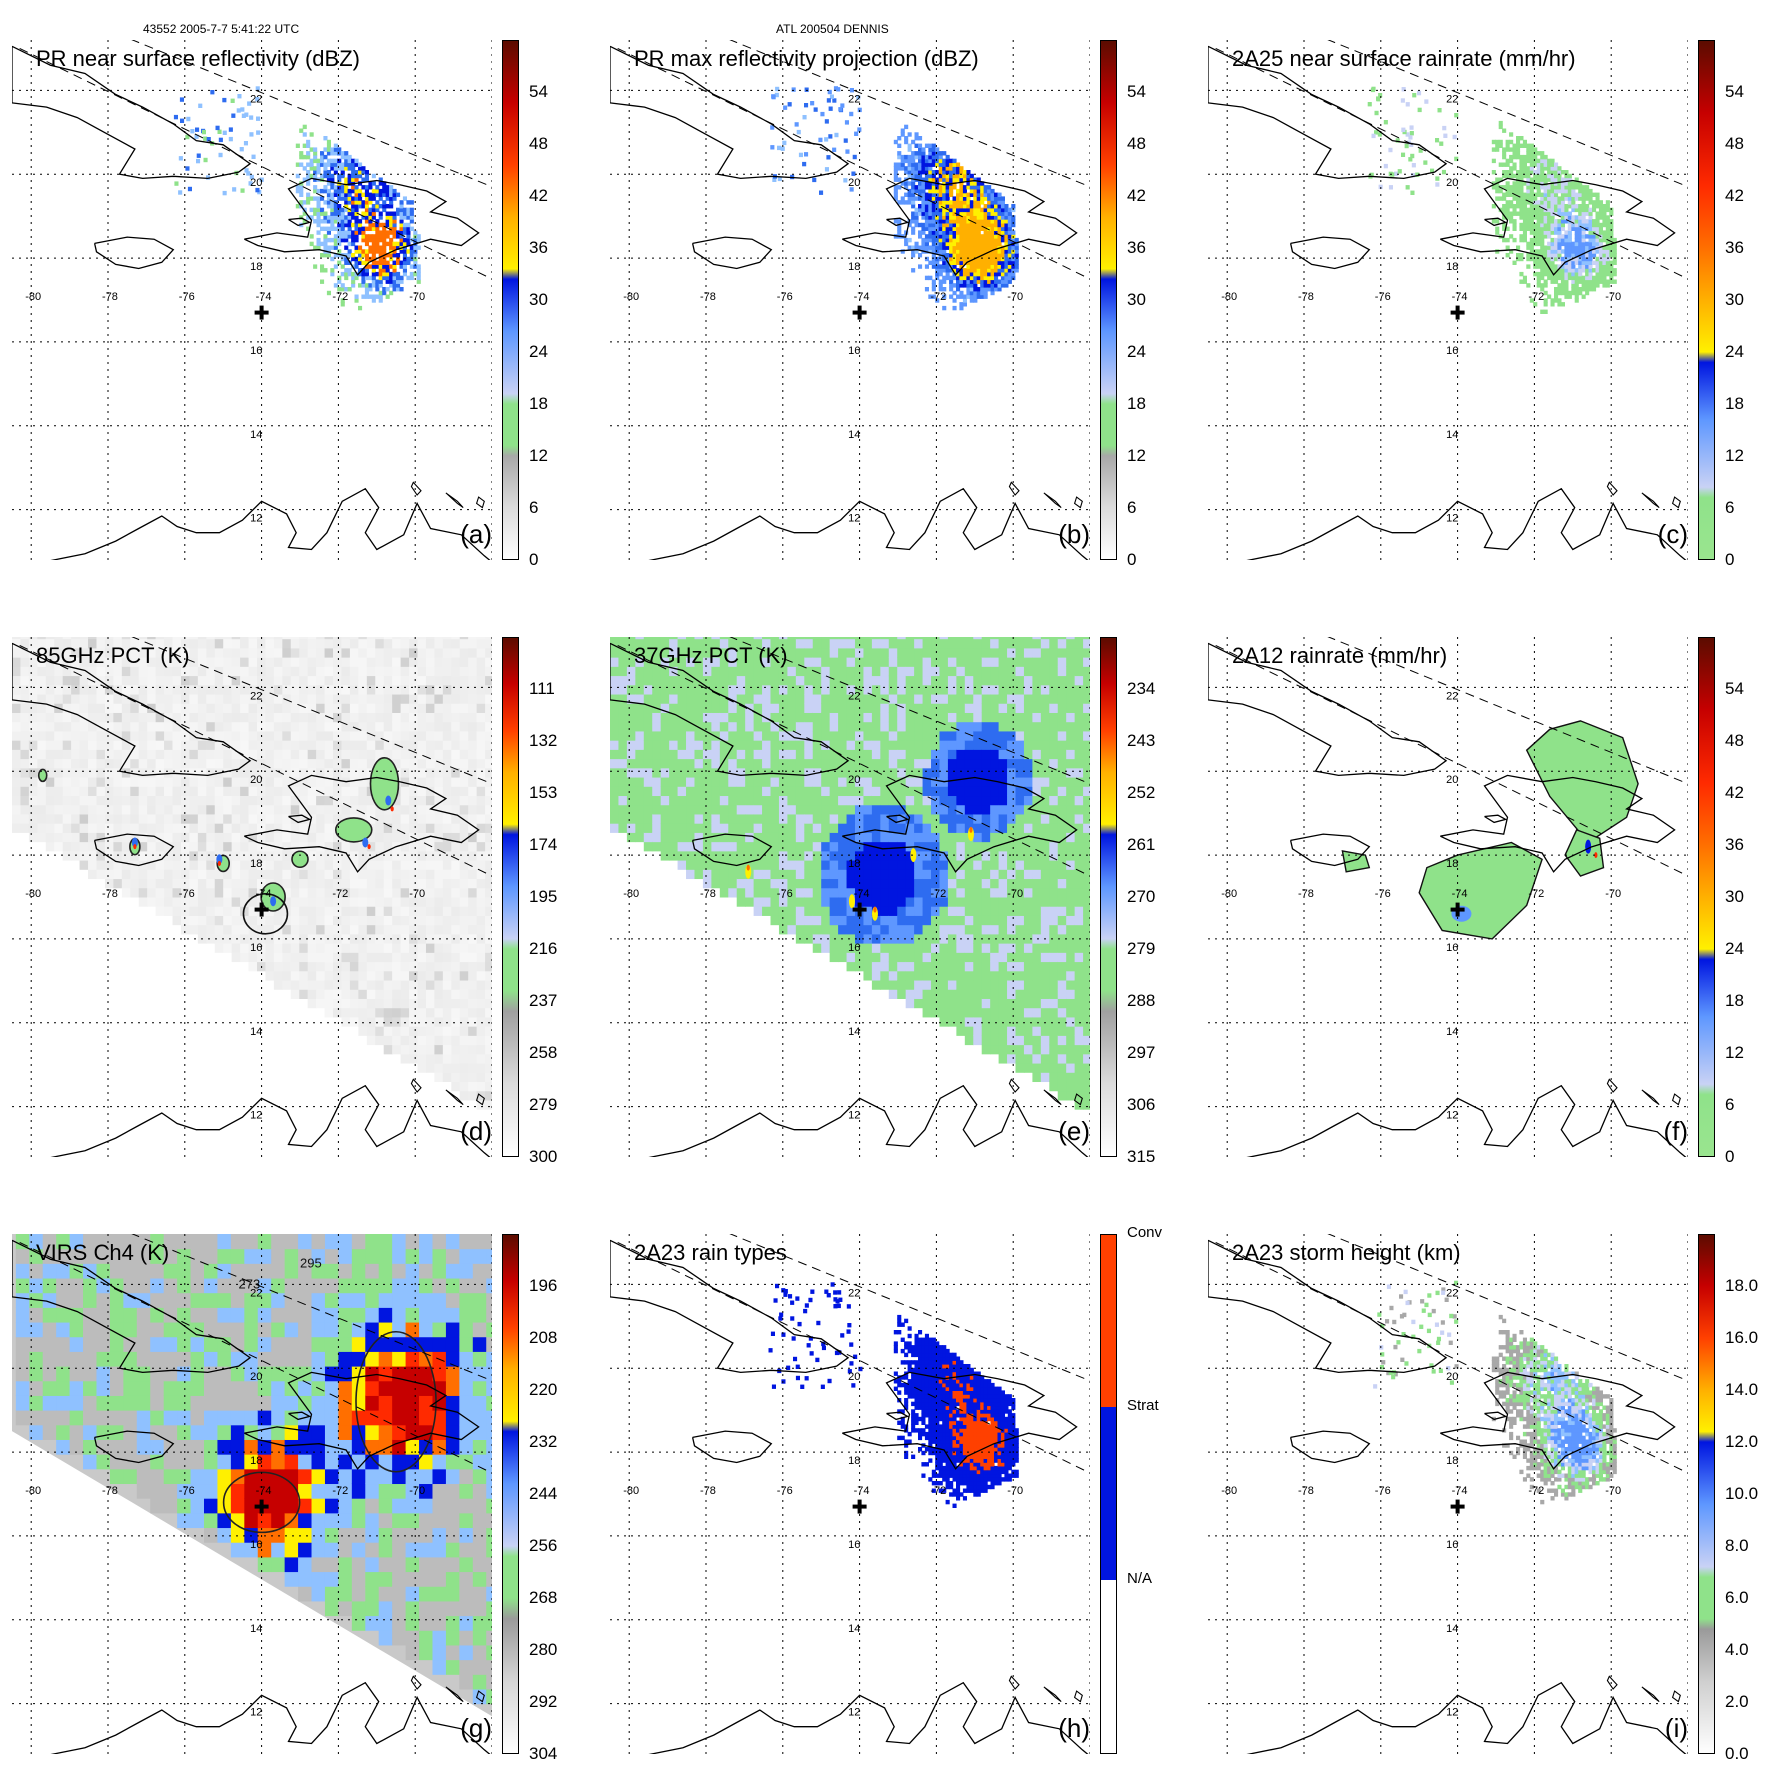  What do you see at coordinates (1404, 58) in the screenshot?
I see `panel-title: 2A25 near surface rainrate (mm/hr)` at bounding box center [1404, 58].